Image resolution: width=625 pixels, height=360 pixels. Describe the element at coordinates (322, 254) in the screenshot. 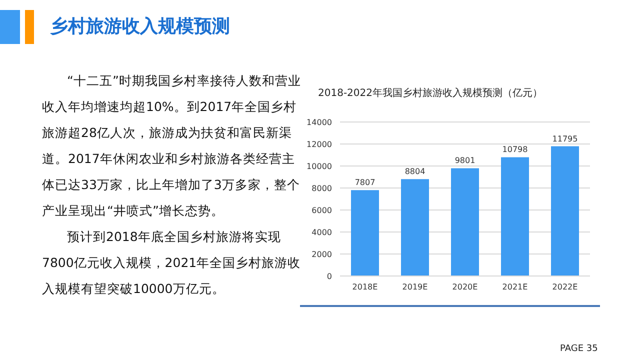

I see `y-tick-label: 2000` at that location.